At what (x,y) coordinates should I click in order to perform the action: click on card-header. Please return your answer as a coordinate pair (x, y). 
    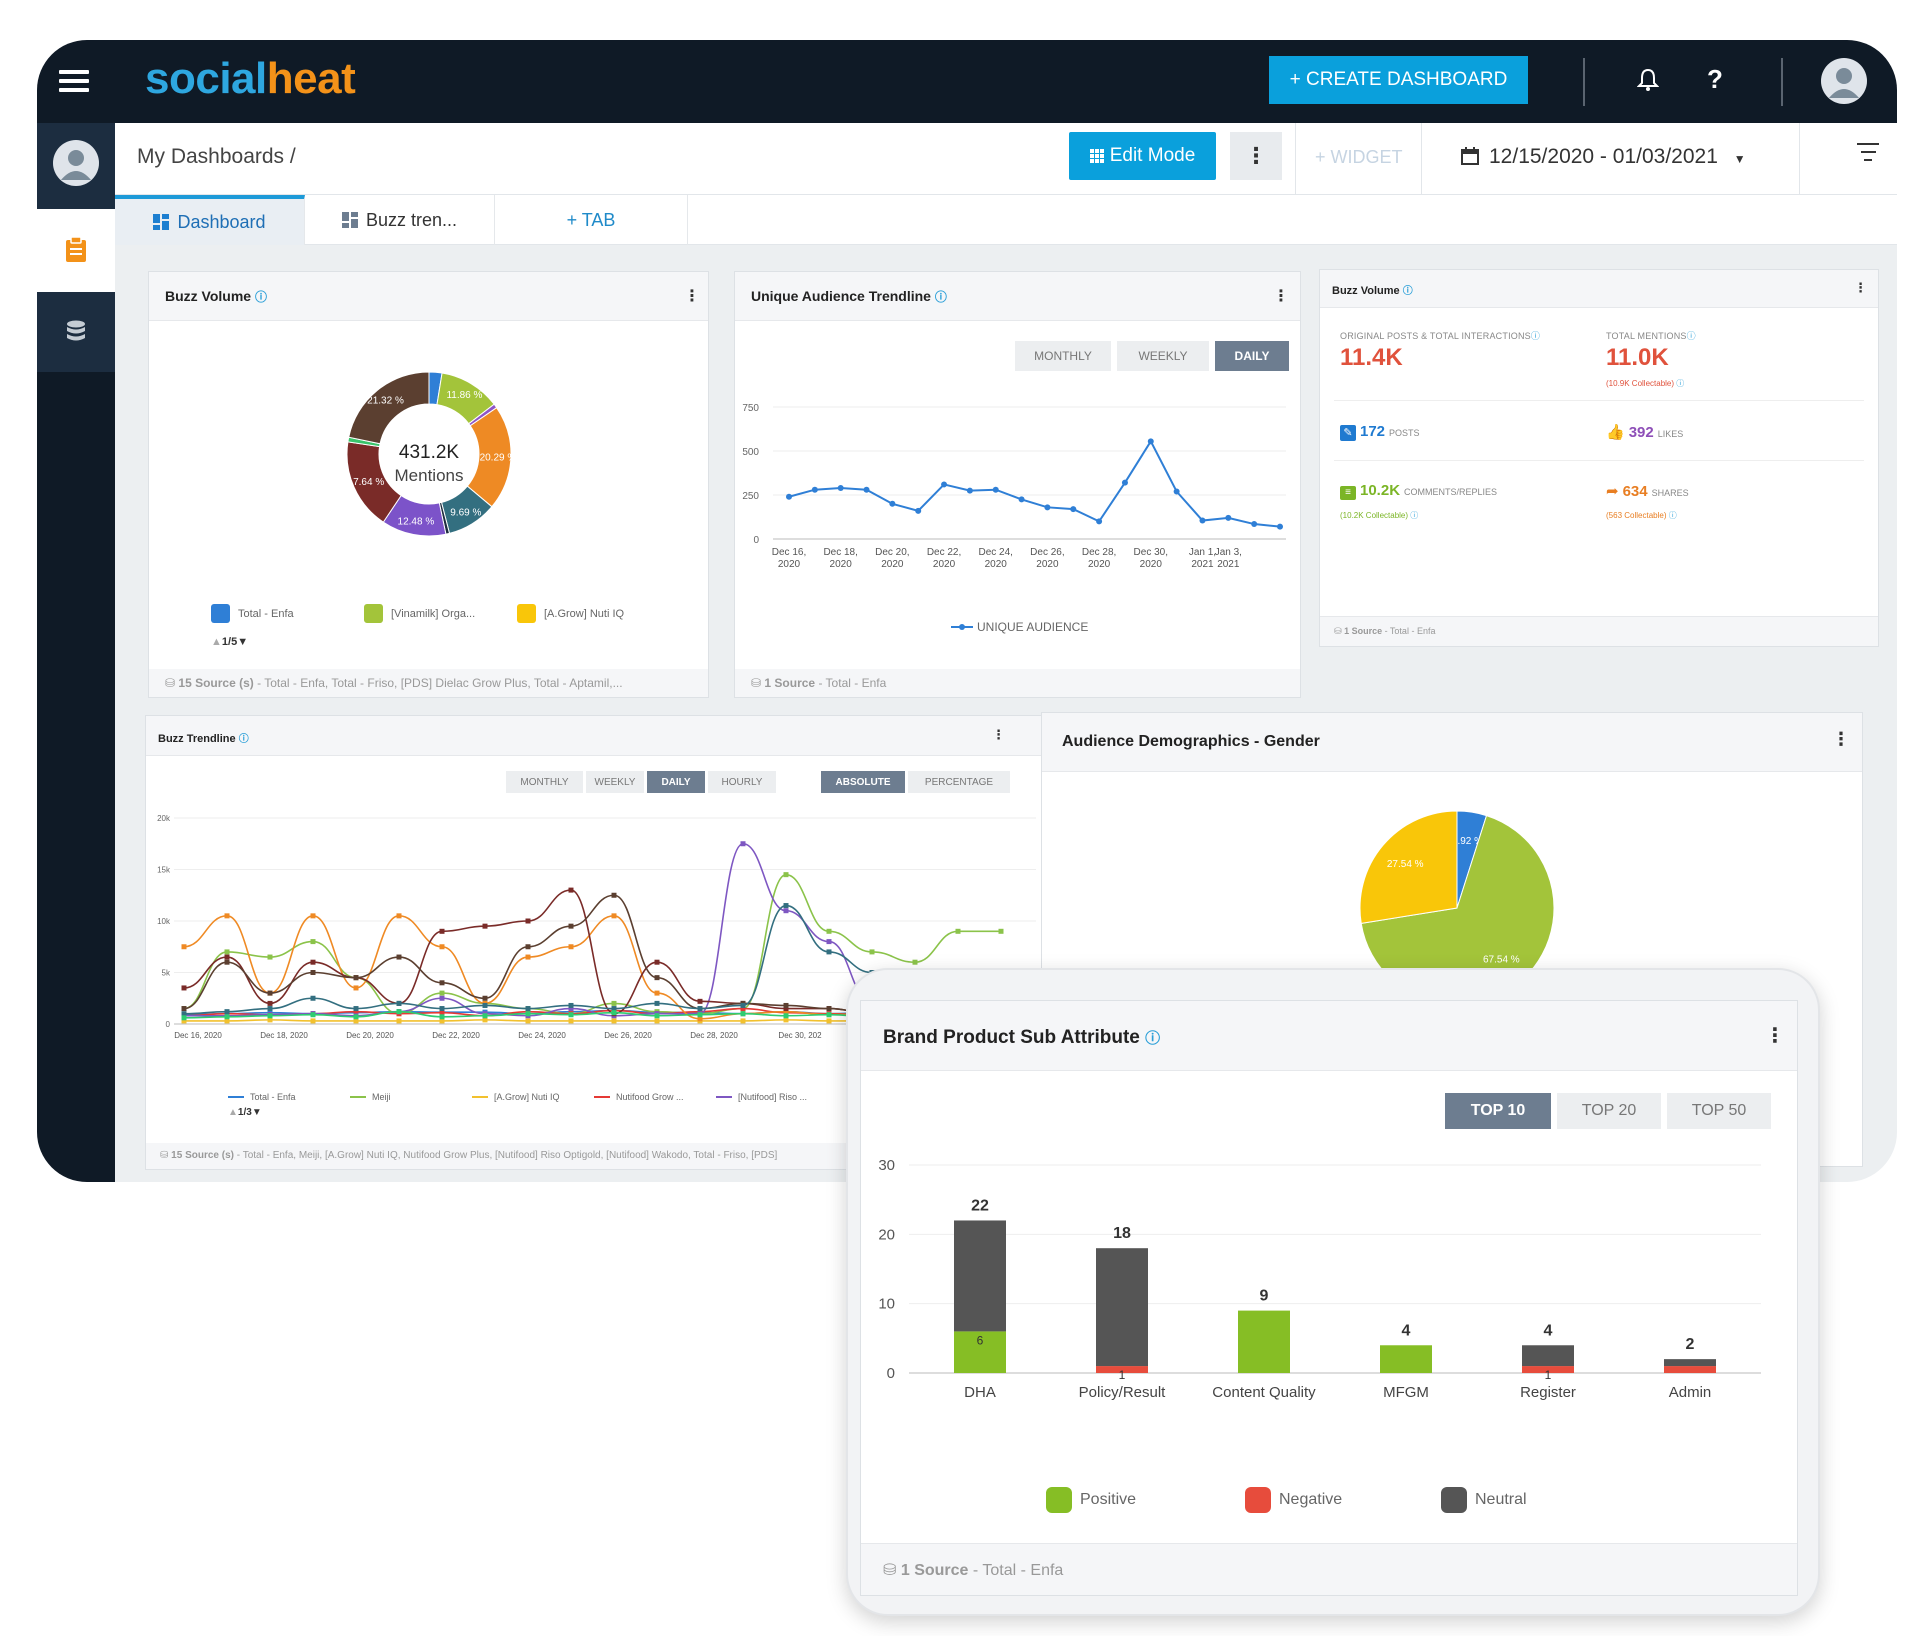
    Looking at the image, I should click on (1329, 1036).